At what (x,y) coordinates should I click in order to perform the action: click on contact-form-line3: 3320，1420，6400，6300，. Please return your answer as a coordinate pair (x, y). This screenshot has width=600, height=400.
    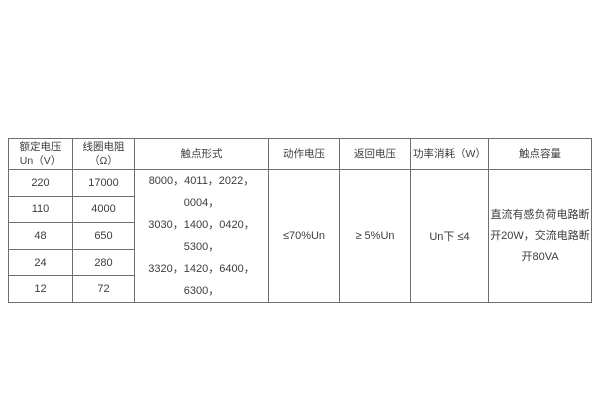
    Looking at the image, I should click on (201, 280).